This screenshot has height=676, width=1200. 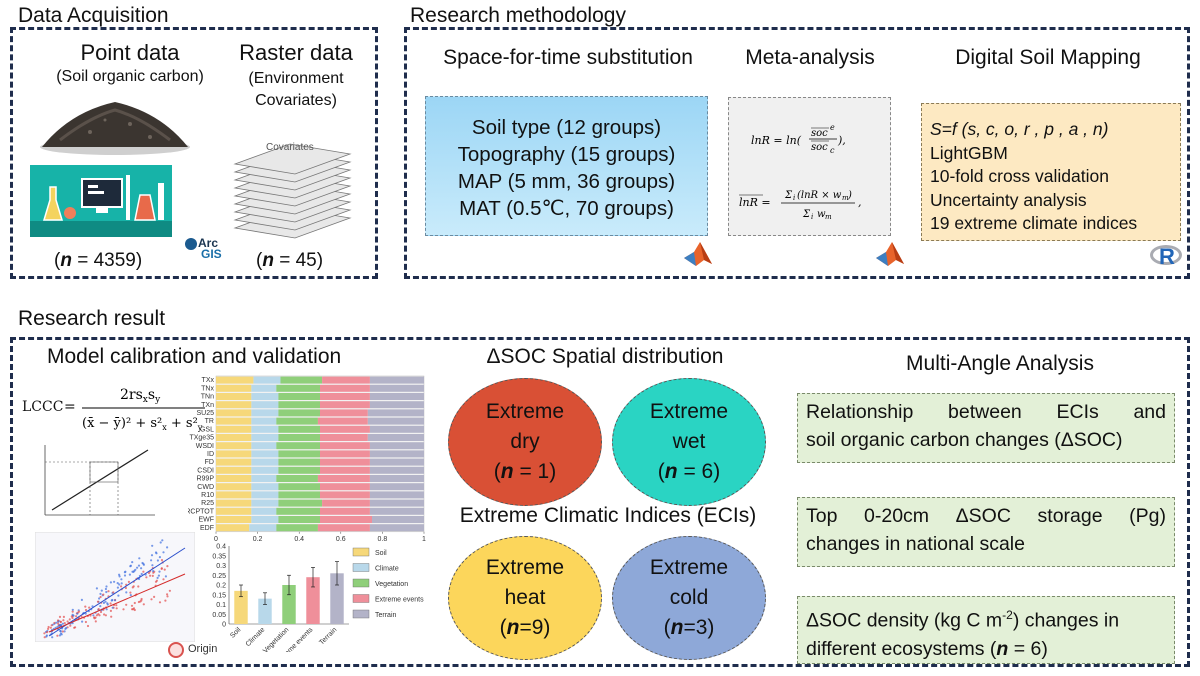 I want to click on svg-text: soc, so click(x=819, y=133).